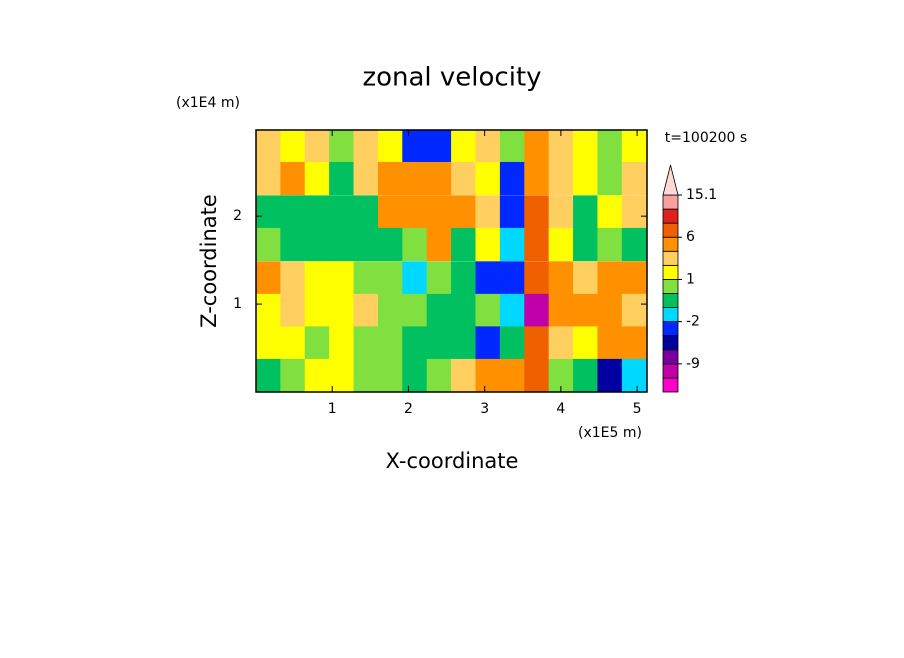  I want to click on colorbar-label: -9, so click(693, 364).